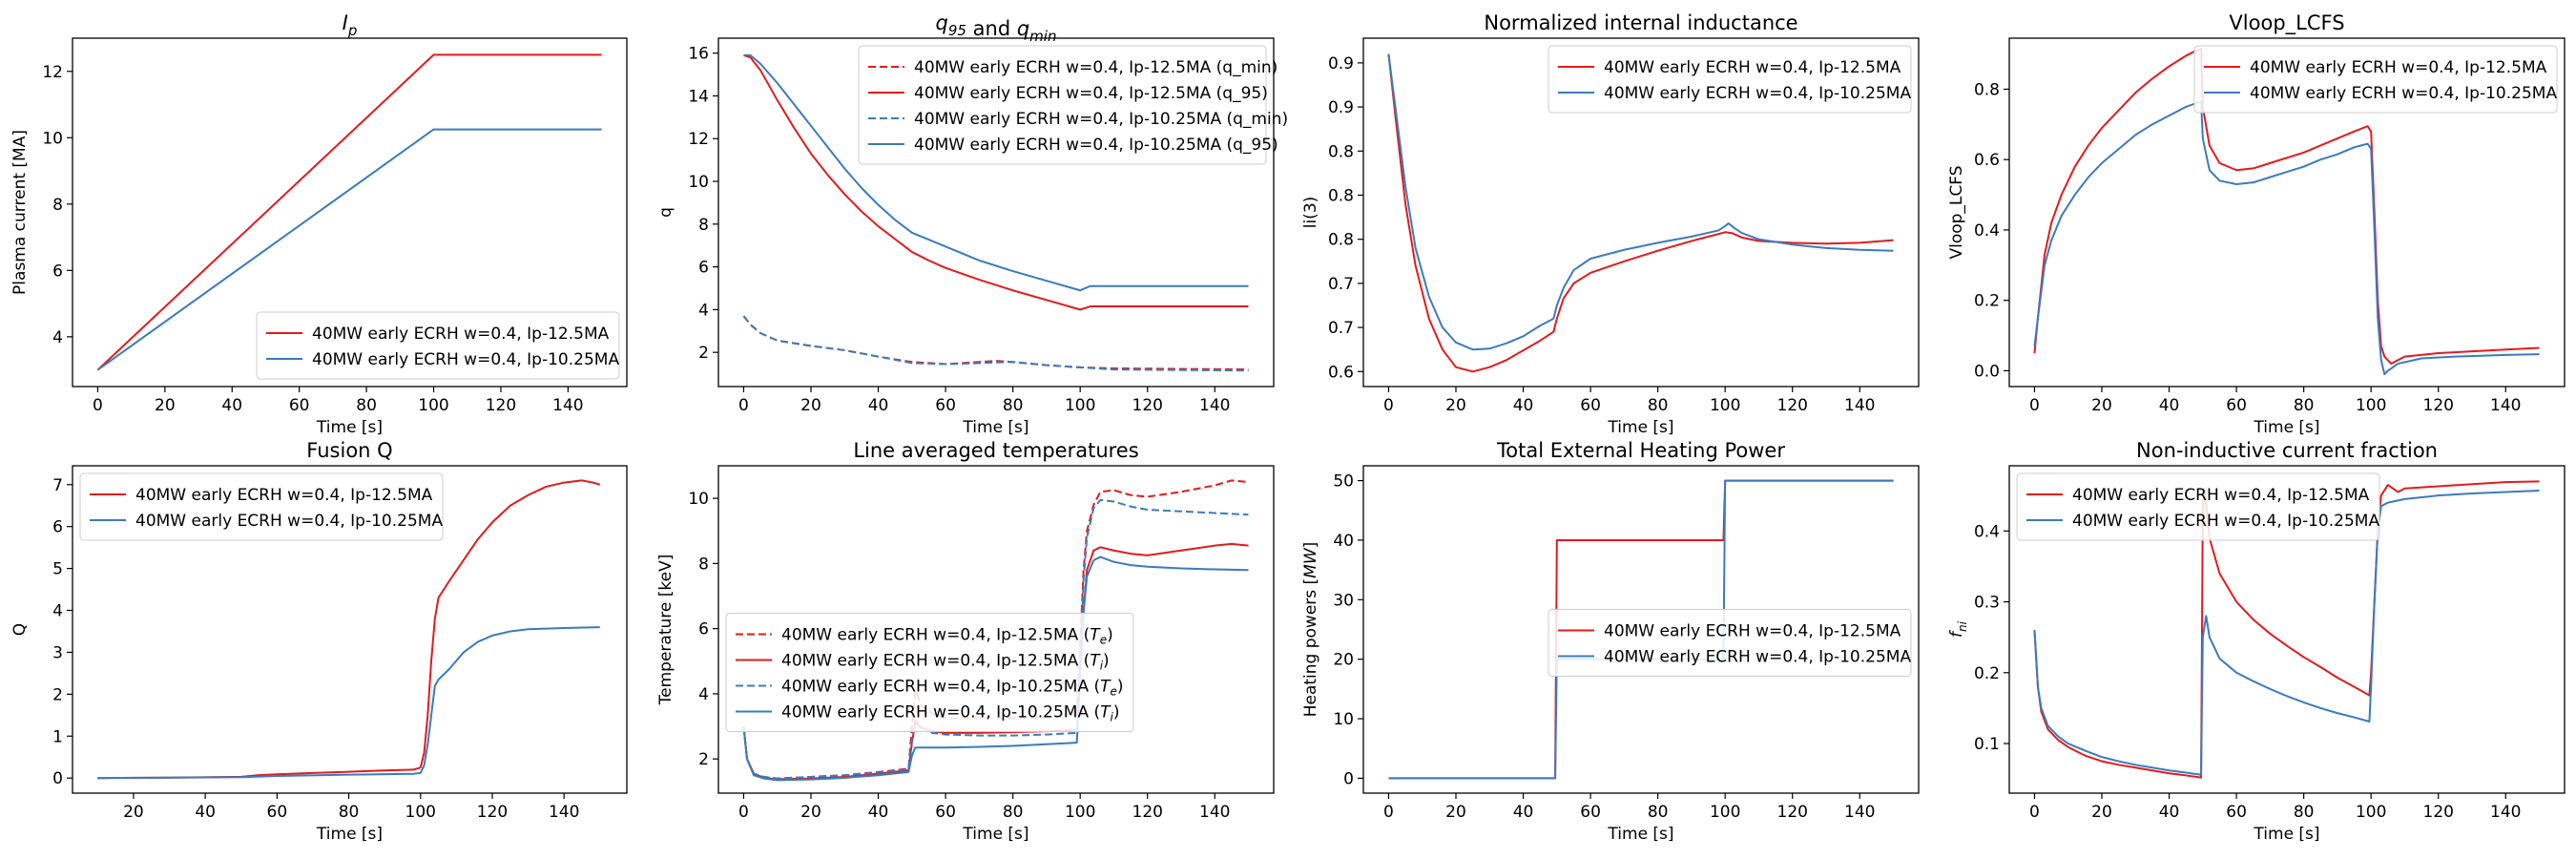  Describe the element at coordinates (57, 569) in the screenshot. I see `y-tick-label: 5` at that location.